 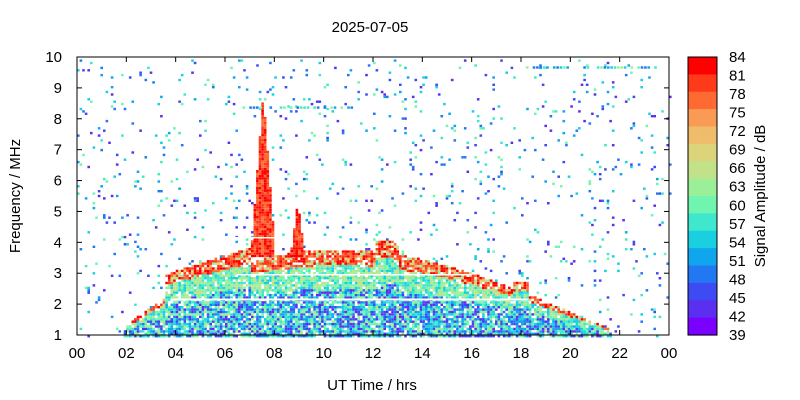 What do you see at coordinates (373, 353) in the screenshot?
I see `x-tick-label: 12` at bounding box center [373, 353].